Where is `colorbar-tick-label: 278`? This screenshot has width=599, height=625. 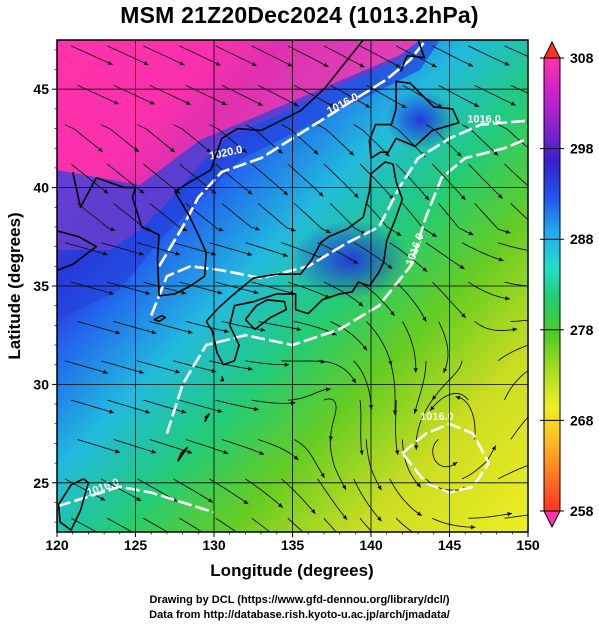
colorbar-tick-label: 278 is located at coordinates (582, 330).